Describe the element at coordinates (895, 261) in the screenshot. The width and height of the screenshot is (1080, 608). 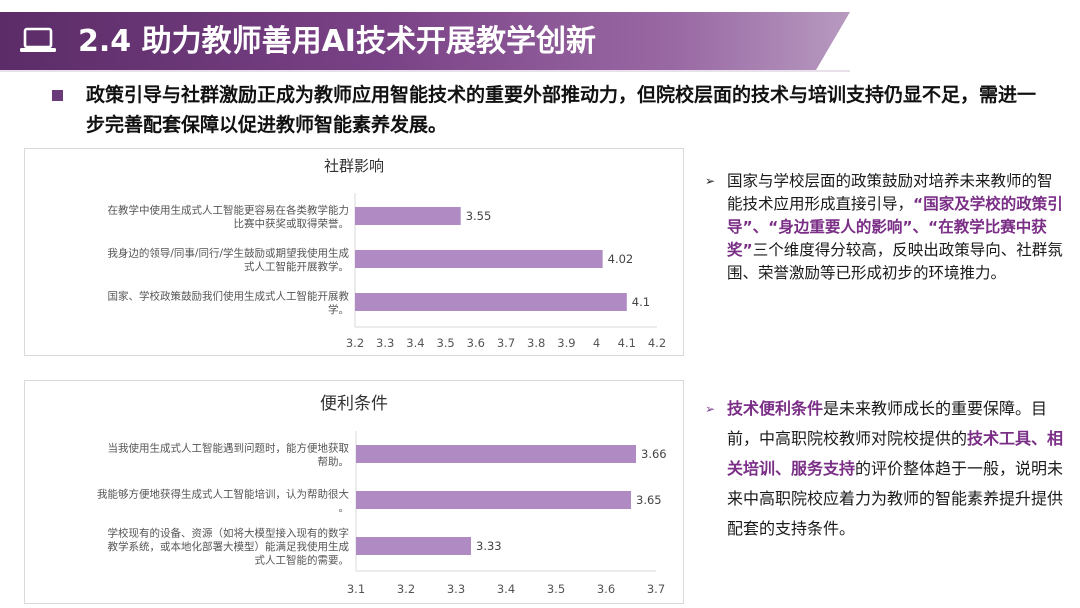
I see `note-text: 三个维度得分较高，反映出政策导向、社群氛围、荣誉激励等已形成初步的环境推力。` at that location.